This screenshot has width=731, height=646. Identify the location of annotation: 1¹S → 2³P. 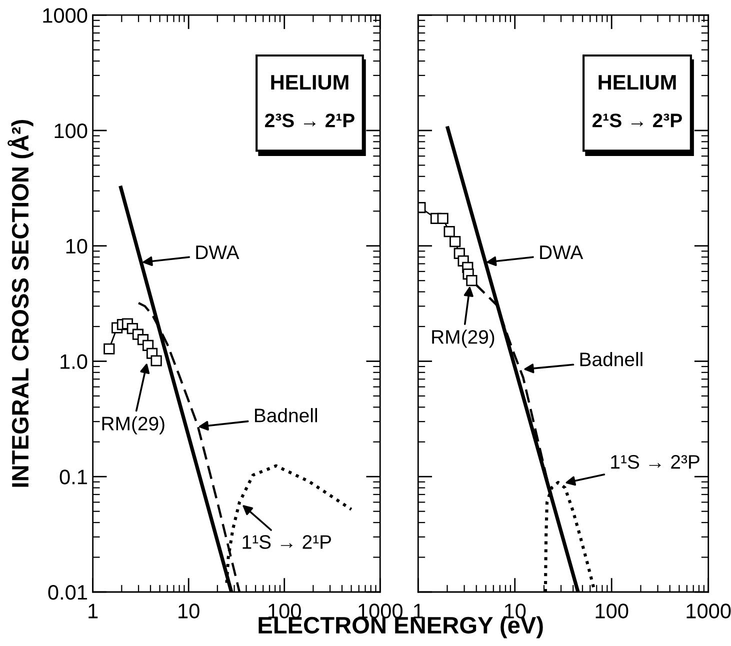
(655, 462).